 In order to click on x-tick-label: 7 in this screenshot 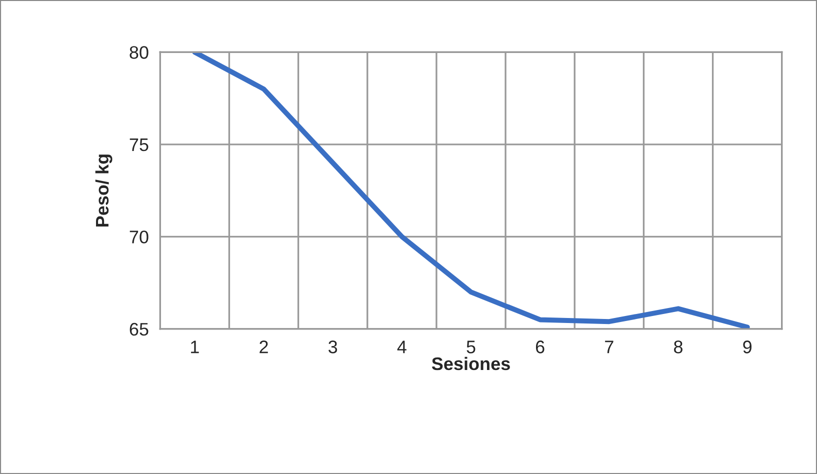, I will do `click(609, 347)`.